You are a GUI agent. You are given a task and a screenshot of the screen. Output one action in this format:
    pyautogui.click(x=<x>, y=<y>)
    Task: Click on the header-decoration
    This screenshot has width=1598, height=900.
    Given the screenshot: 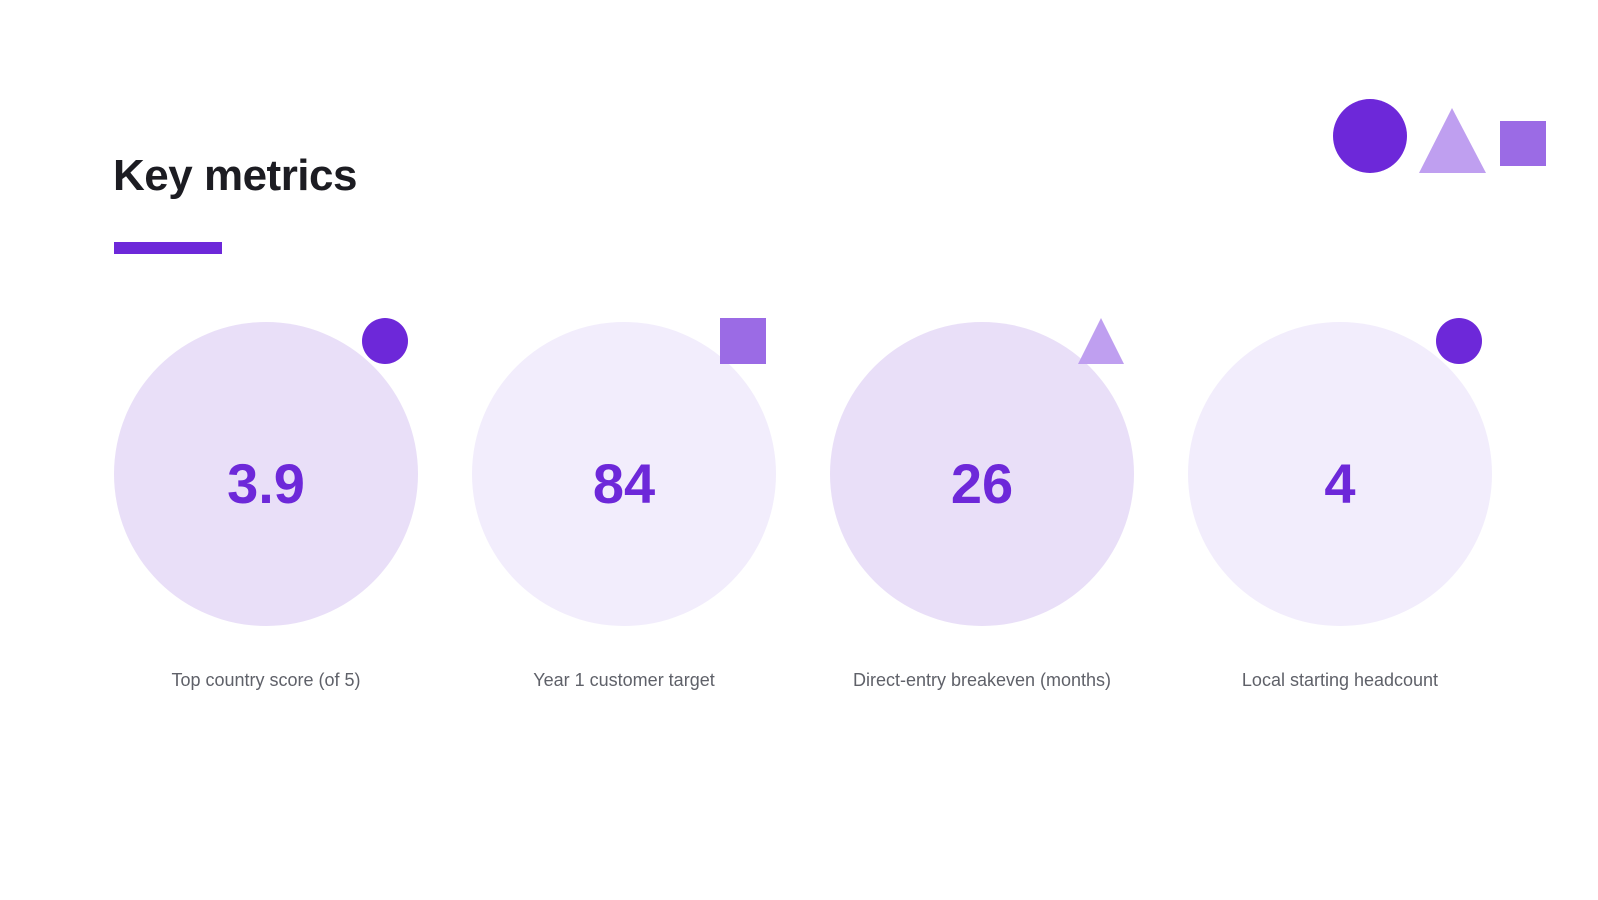 What is the action you would take?
    pyautogui.click(x=1439, y=136)
    